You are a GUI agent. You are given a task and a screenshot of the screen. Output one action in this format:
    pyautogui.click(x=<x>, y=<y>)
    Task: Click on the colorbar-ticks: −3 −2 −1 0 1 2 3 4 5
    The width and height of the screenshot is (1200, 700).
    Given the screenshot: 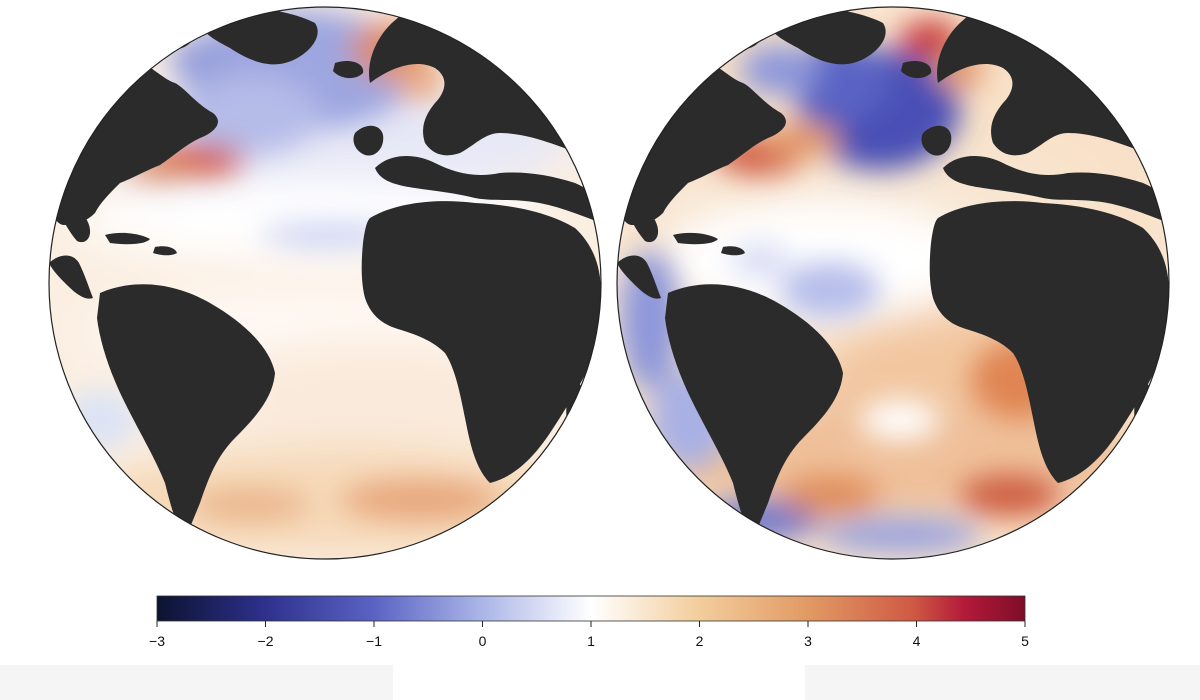 What is the action you would take?
    pyautogui.click(x=589, y=635)
    